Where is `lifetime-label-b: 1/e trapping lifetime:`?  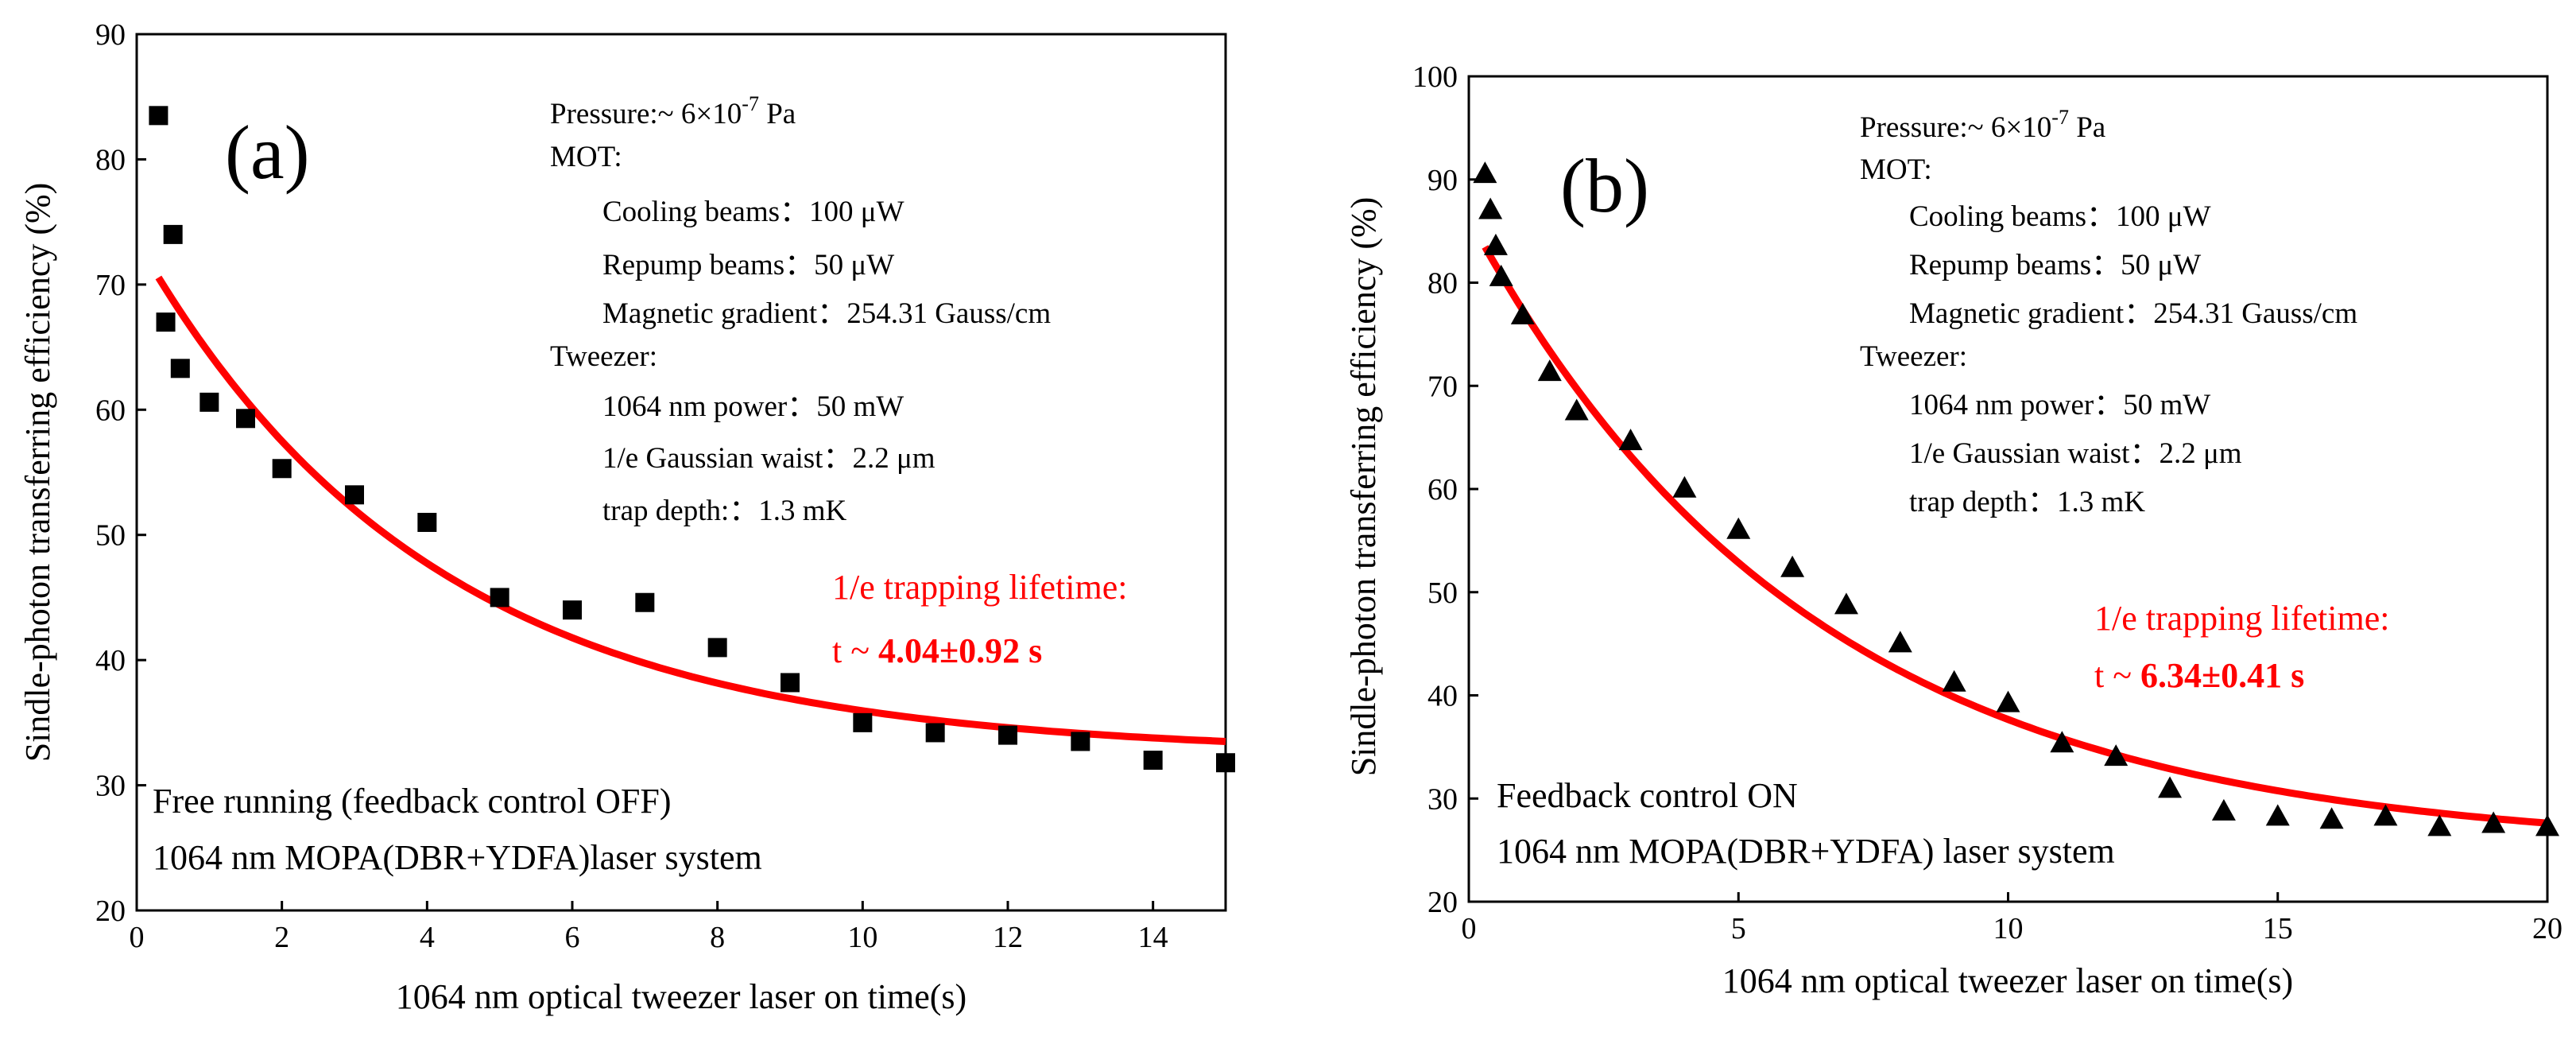
lifetime-label-b: 1/e trapping lifetime: is located at coordinates (2241, 618).